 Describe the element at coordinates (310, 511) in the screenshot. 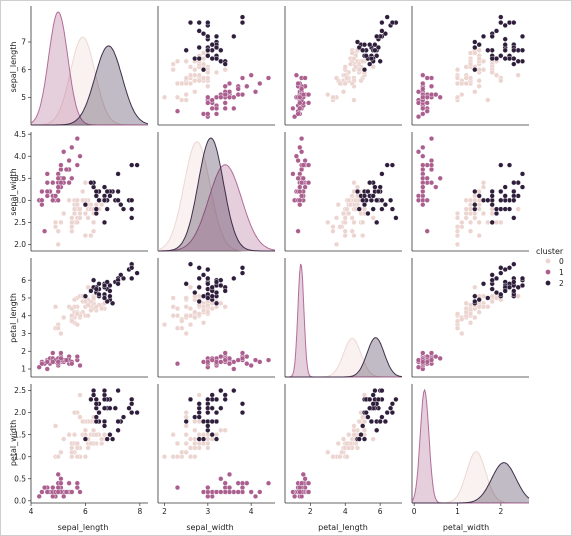

I see `xtick-label-petal_length-0: 2` at that location.